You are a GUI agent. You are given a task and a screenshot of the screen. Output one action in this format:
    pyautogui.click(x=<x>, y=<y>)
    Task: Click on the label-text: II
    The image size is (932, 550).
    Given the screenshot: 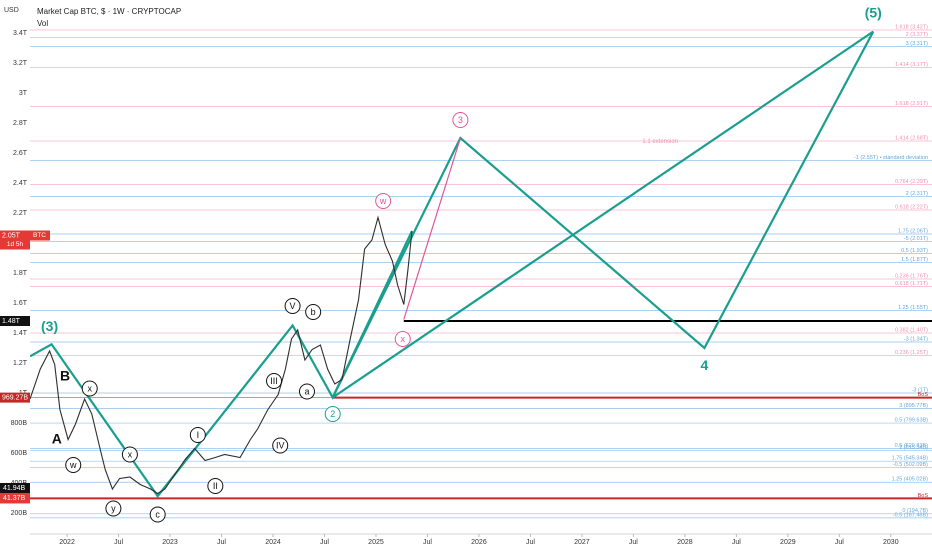 What is the action you would take?
    pyautogui.click(x=215, y=486)
    